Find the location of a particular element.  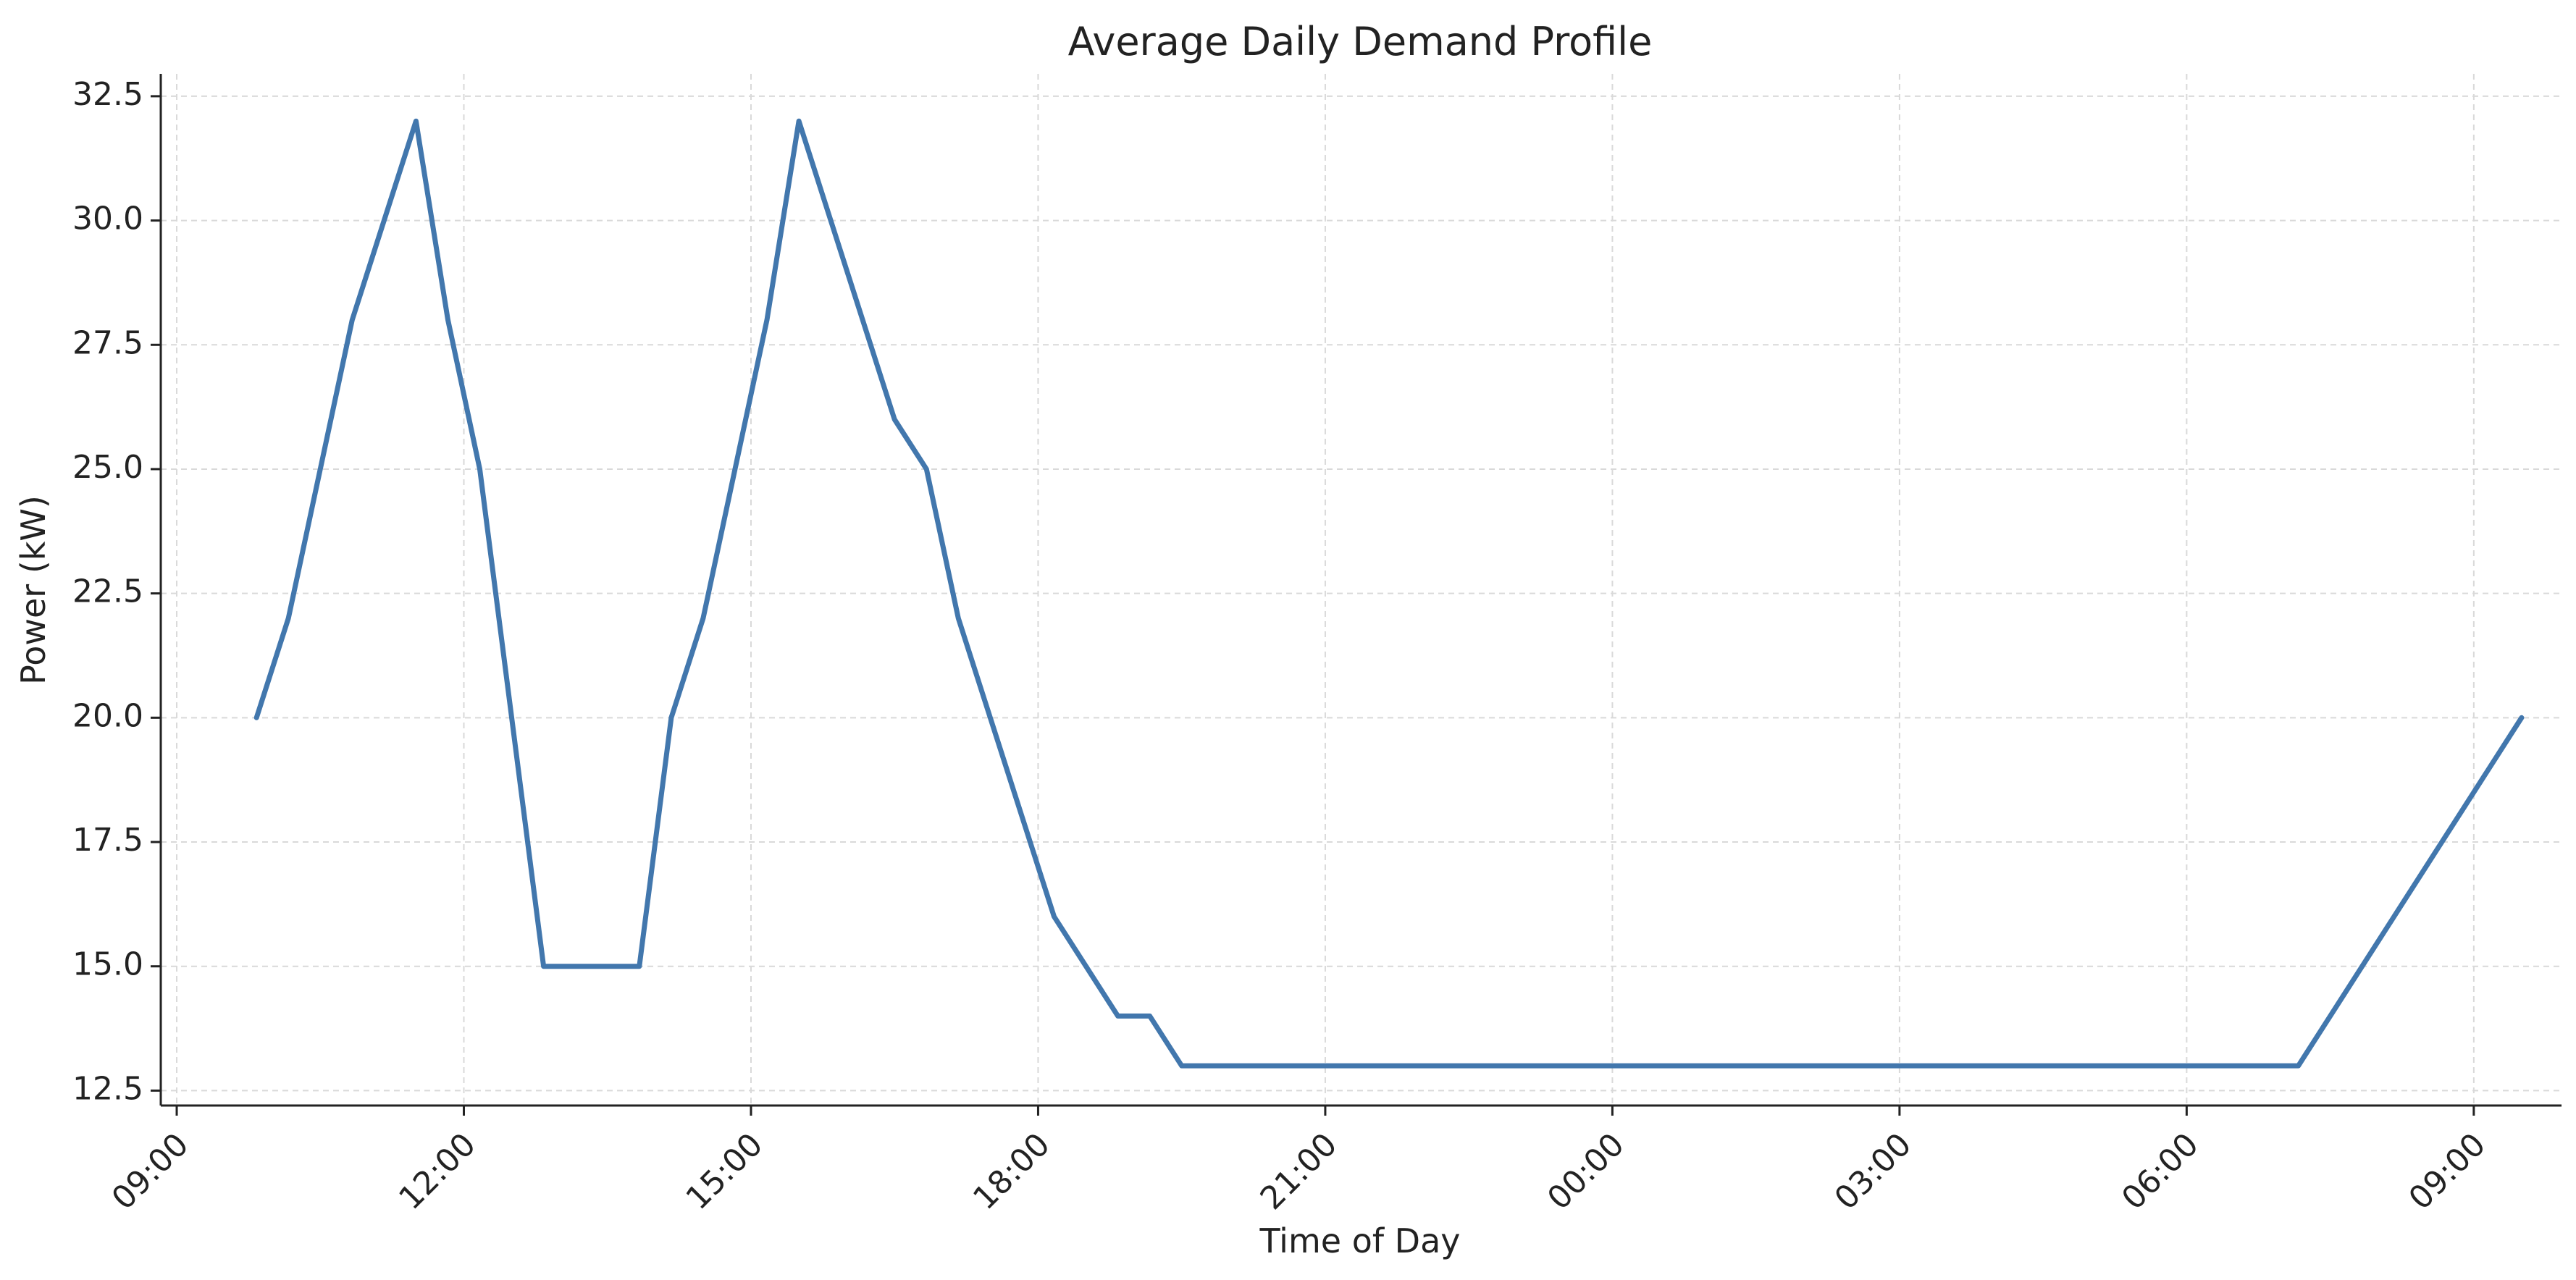

x-axis-label: Time of Day is located at coordinates (1360, 1240).